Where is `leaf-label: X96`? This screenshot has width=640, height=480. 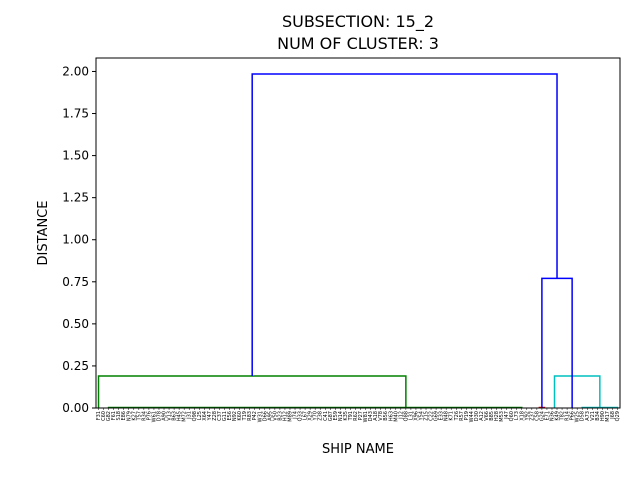
leaf-label: X96 is located at coordinates (416, 416).